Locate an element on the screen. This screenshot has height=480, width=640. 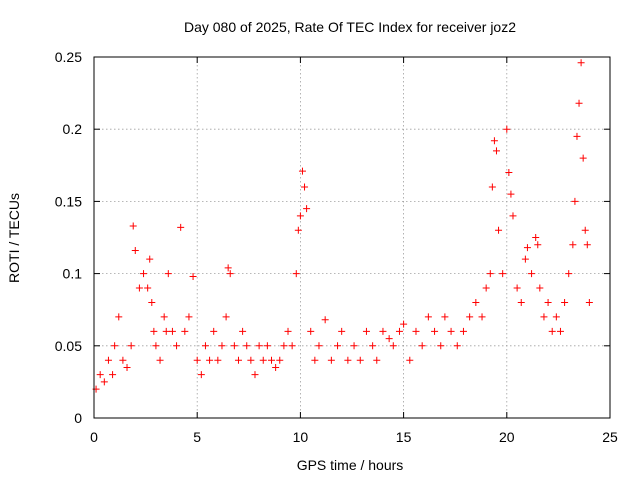
x-tick-labels: 0 5 10 15 20 25 is located at coordinates (354, 437).